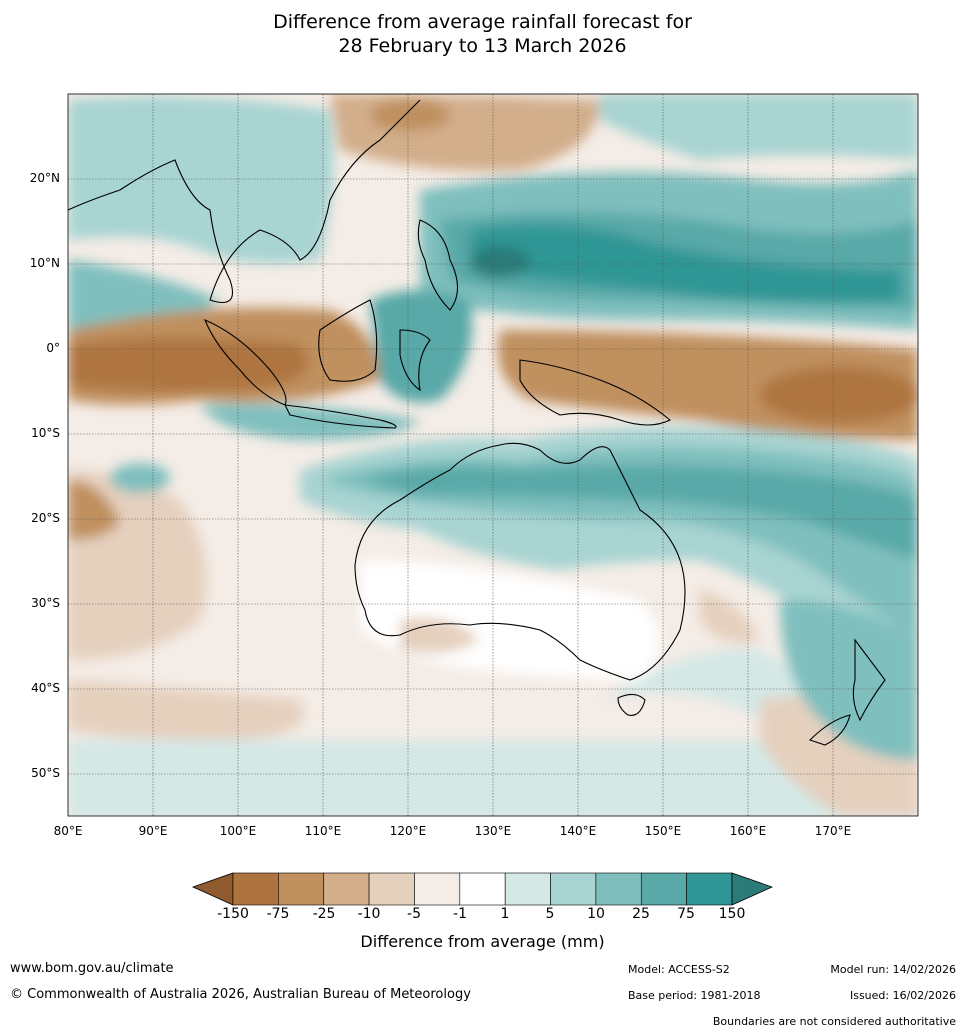  What do you see at coordinates (482, 941) in the screenshot?
I see `colorbar-title: Difference from average (mm)` at bounding box center [482, 941].